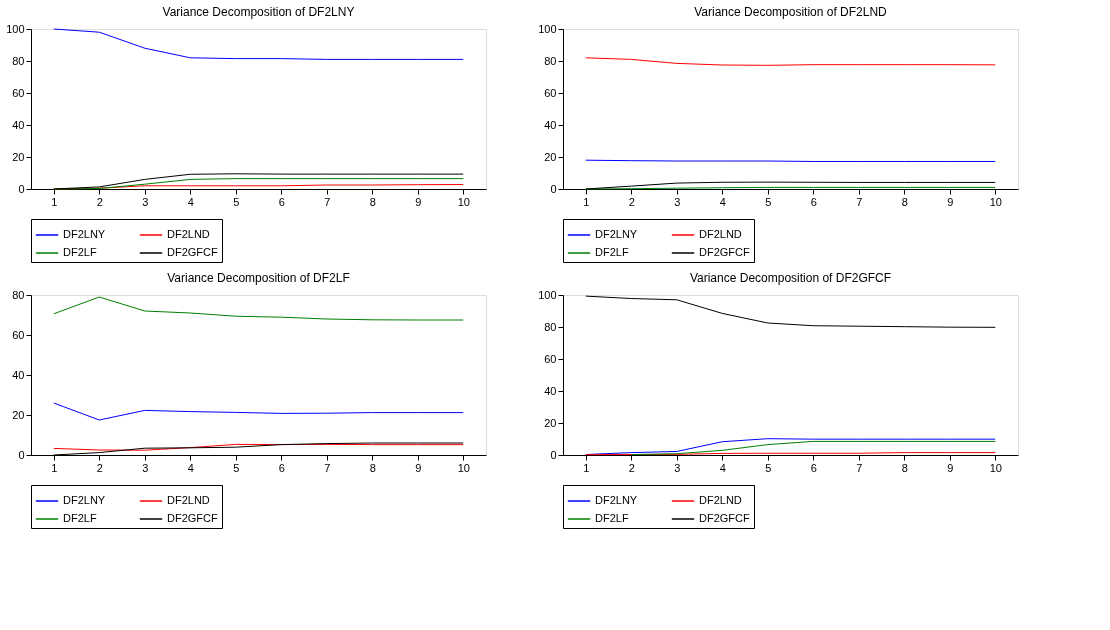 Image resolution: width=1110 pixels, height=630 pixels. I want to click on chart-title: Variance Decomposition of DF2LND, so click(791, 12).